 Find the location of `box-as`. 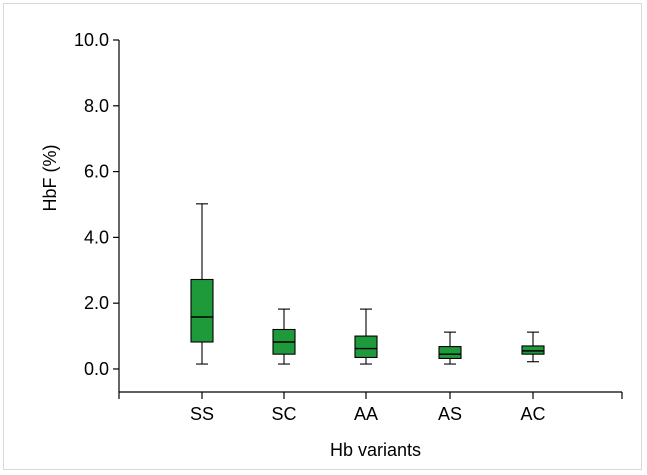

box-as is located at coordinates (450, 348).